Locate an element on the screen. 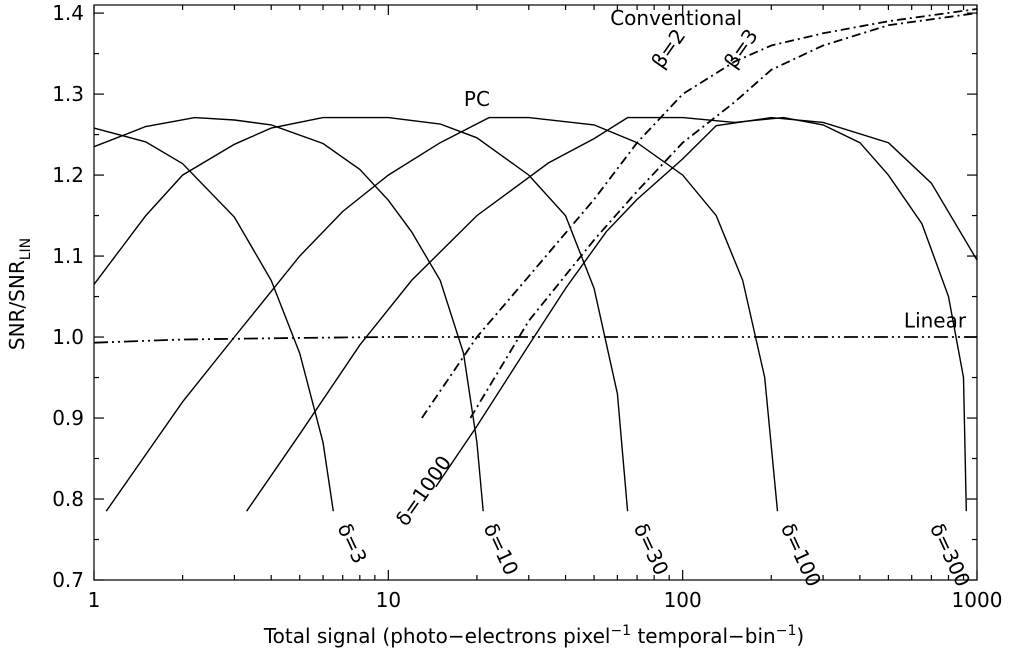  y-axis-label-sub: LIN is located at coordinates (26, 249).